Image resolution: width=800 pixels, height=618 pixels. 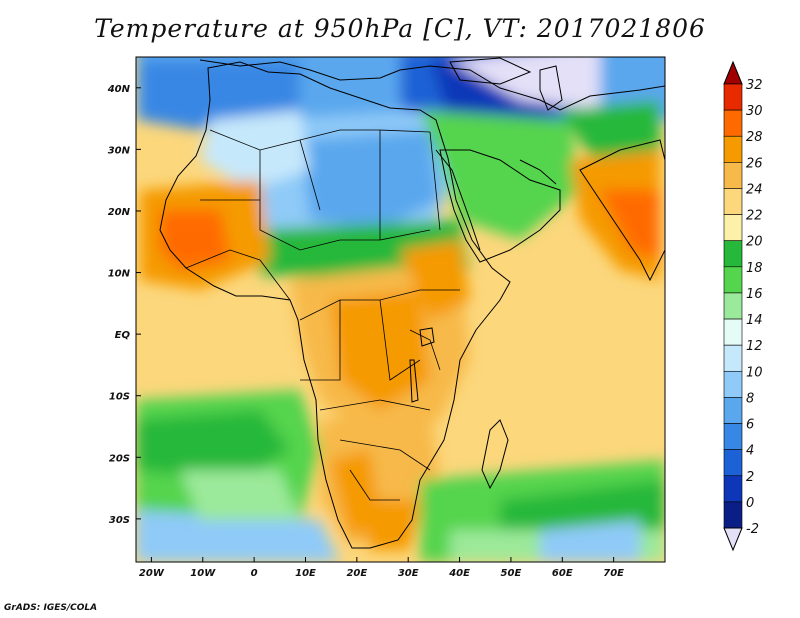 What do you see at coordinates (495, 454) in the screenshot?
I see `madagascar-coastline` at bounding box center [495, 454].